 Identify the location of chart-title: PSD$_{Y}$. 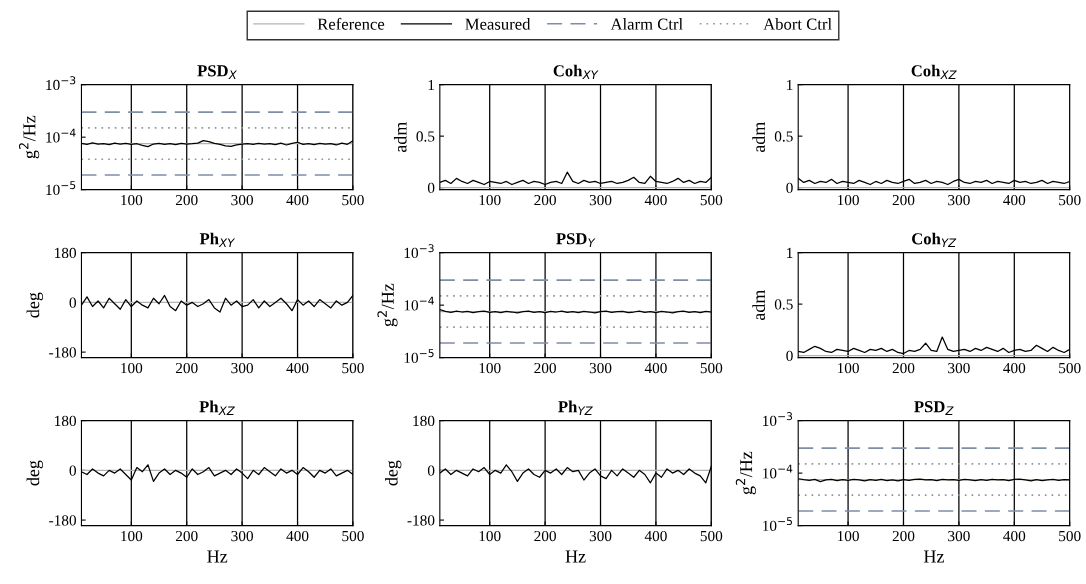
(576, 240).